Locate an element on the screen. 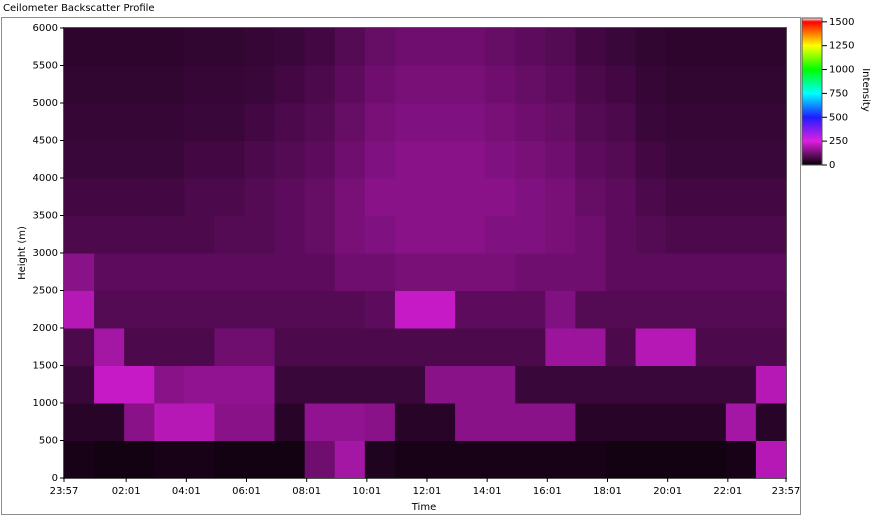  x-tick-label: 16:01 is located at coordinates (547, 491).